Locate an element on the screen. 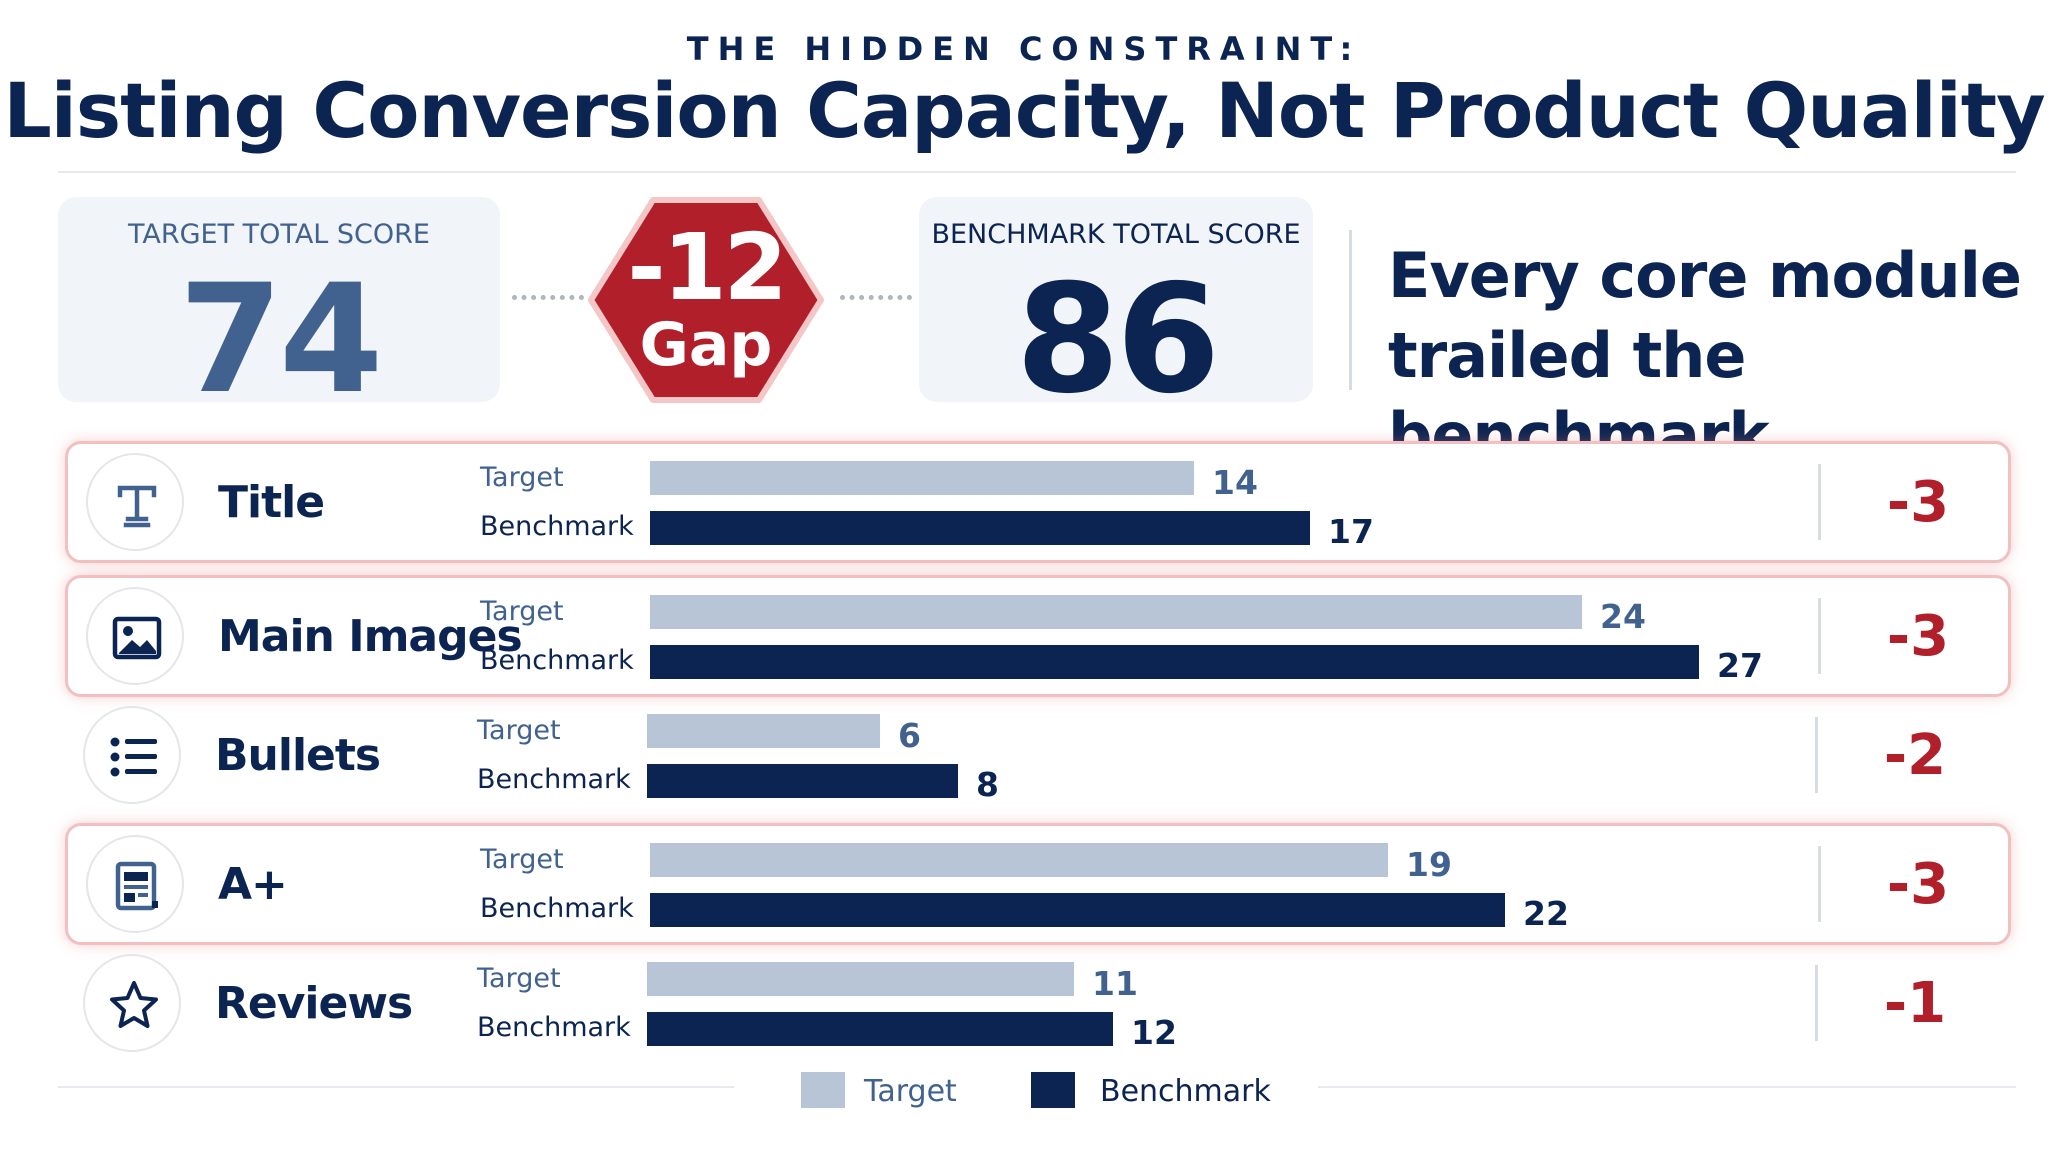  score-difference: -1 is located at coordinates (1915, 1003).